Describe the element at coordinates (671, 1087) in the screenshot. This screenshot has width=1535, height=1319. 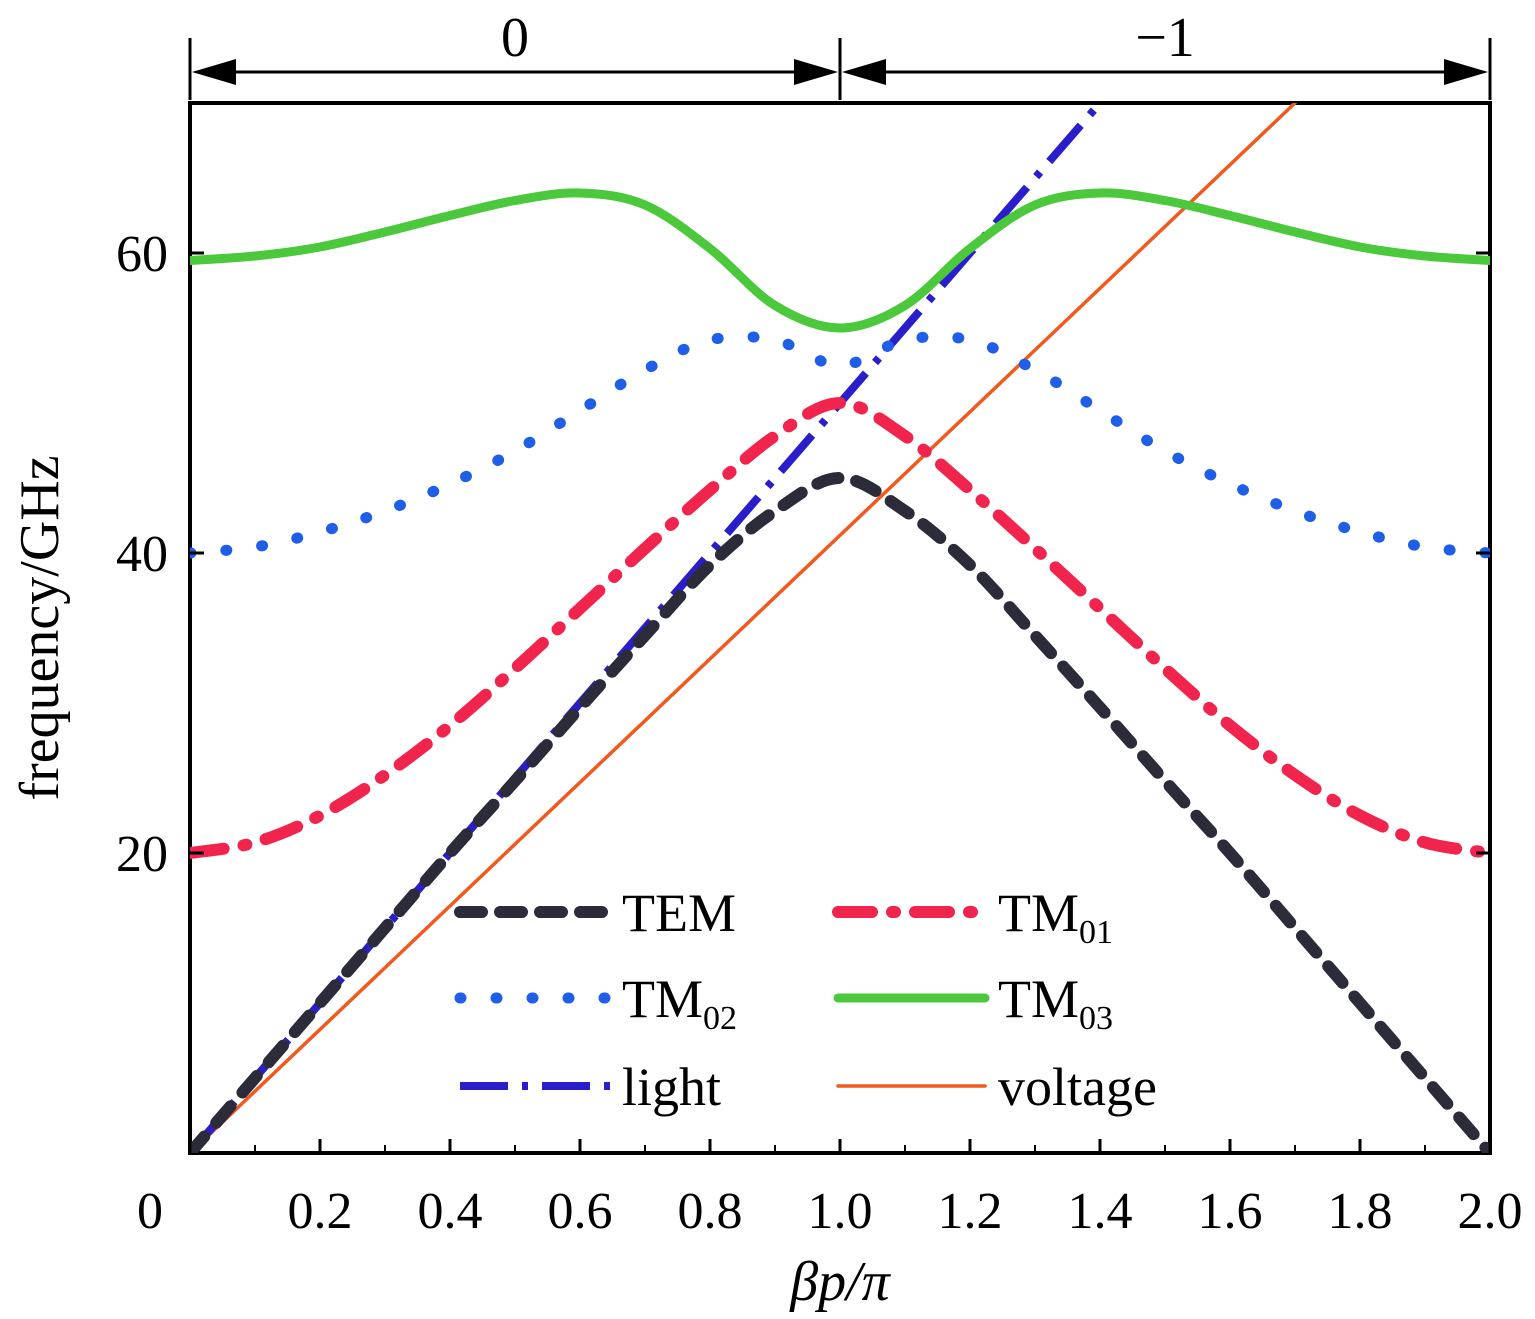
I see `legend-label-light: light` at that location.